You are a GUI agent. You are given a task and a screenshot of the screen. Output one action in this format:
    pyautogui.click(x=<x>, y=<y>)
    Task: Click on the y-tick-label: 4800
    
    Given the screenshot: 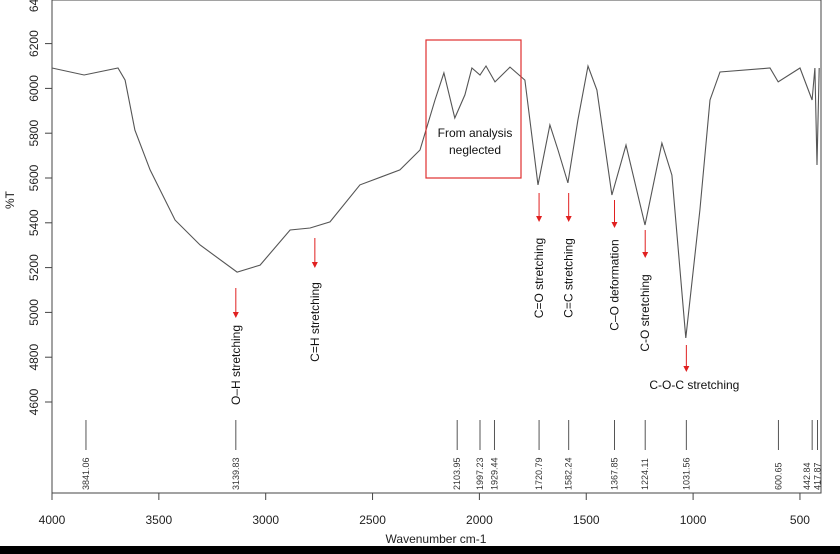 What is the action you would take?
    pyautogui.click(x=34, y=357)
    